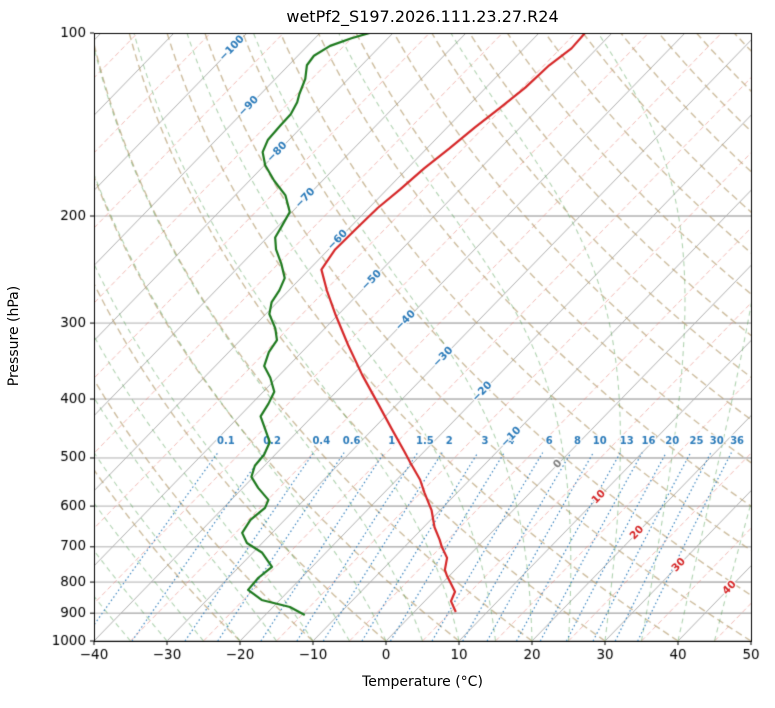  What do you see at coordinates (422, 682) in the screenshot?
I see `x-axis-label: Temperature (°C)` at bounding box center [422, 682].